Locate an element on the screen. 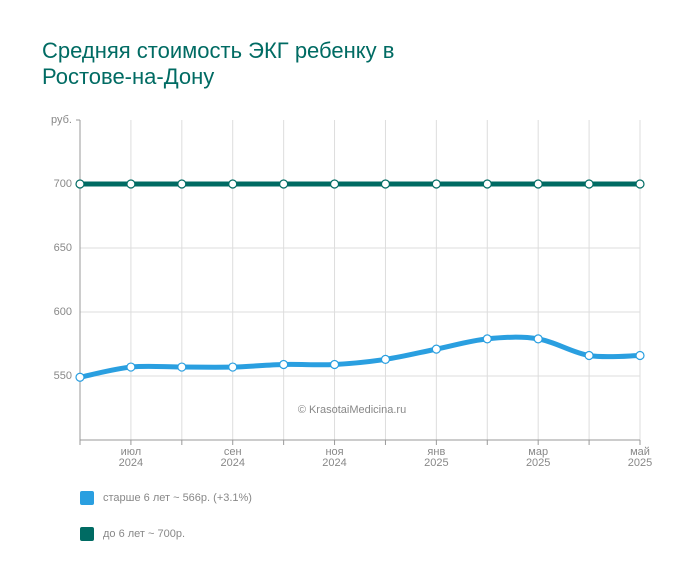 Image resolution: width=700 pixels, height=583 pixels. y-tick-label: 700 is located at coordinates (63, 184).